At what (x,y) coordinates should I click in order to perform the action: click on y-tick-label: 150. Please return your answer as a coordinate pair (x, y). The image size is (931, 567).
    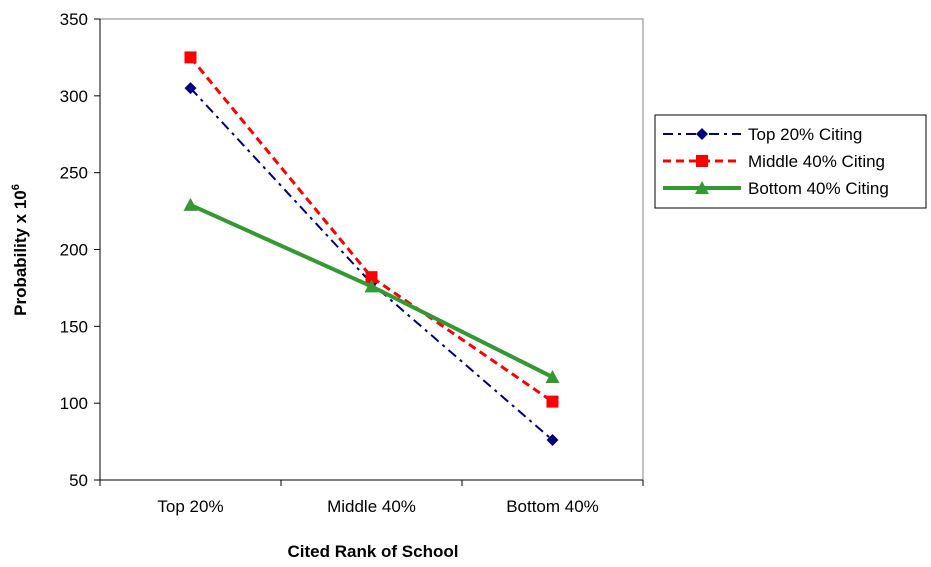
    Looking at the image, I should click on (74, 326).